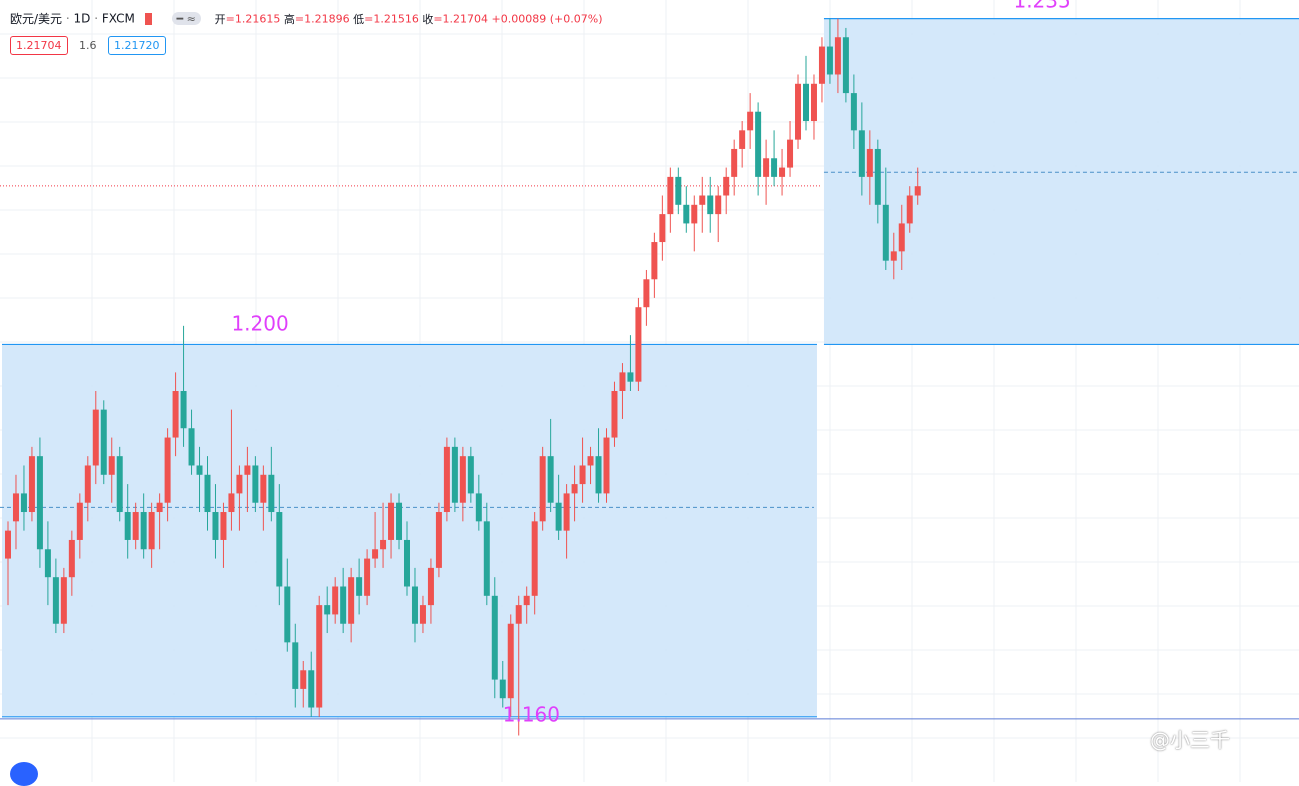 This screenshot has height=786, width=1299. What do you see at coordinates (186, 18) in the screenshot?
I see `indicator-pill: ━ ≈` at bounding box center [186, 18].